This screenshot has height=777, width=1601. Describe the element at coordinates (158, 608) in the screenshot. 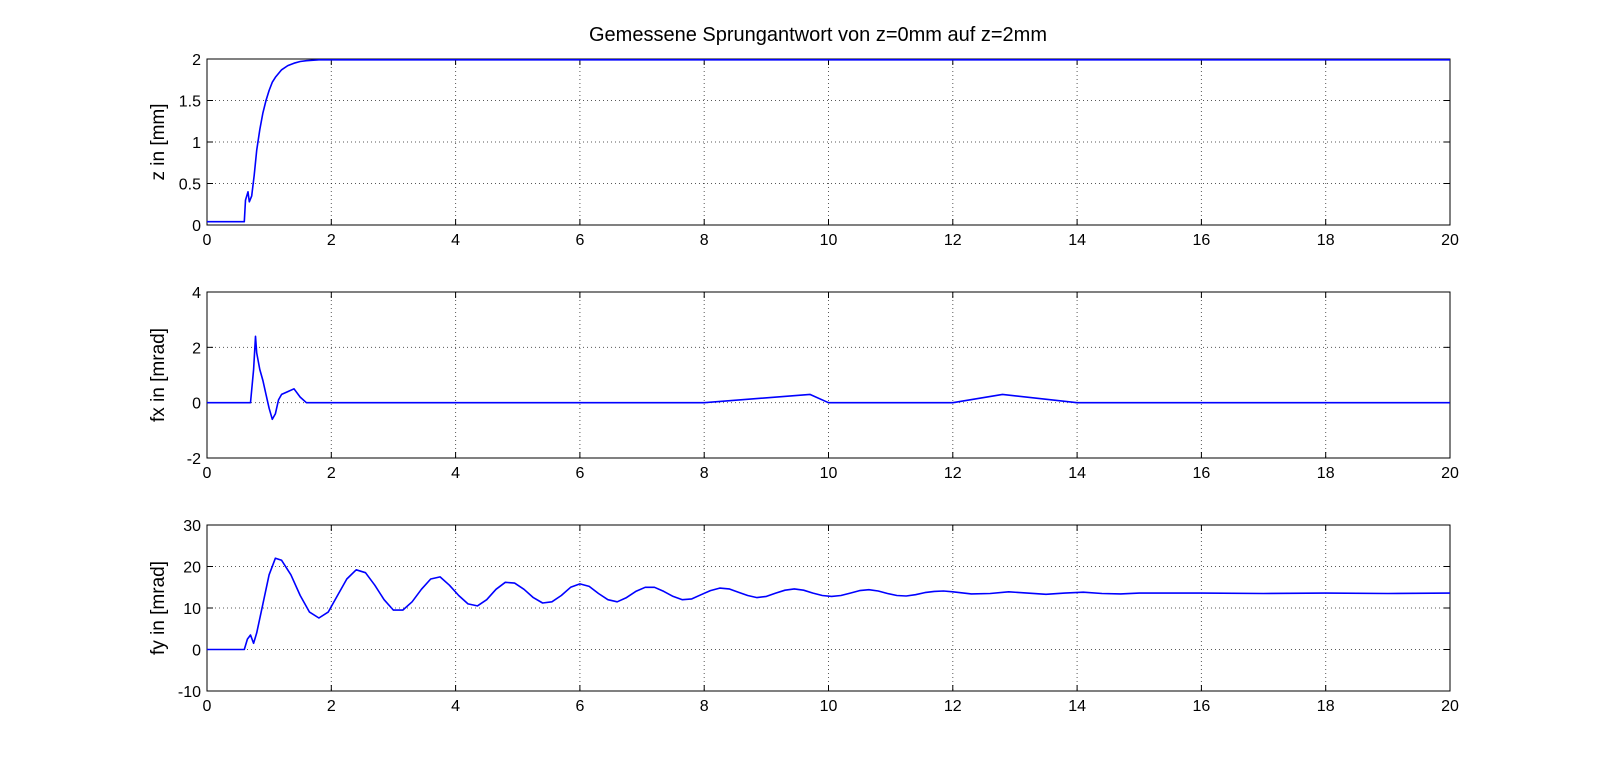

I see `y-axis-label-fy: fy in [mrad]` at that location.